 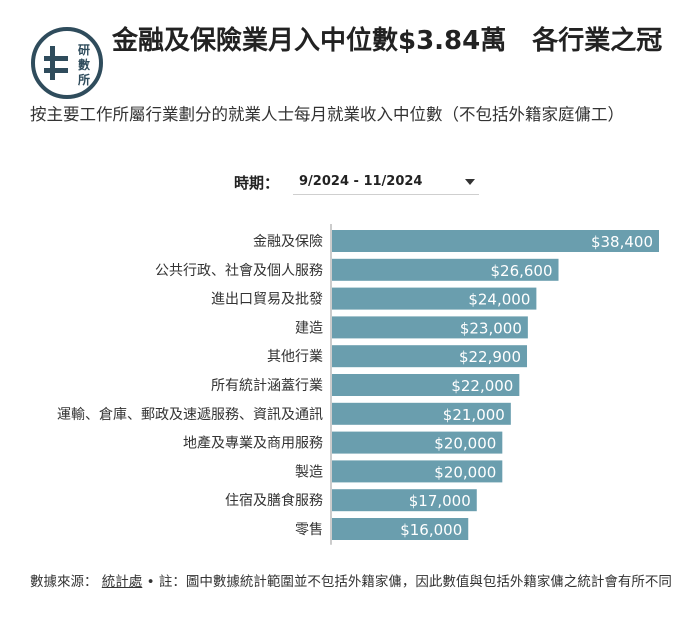 What do you see at coordinates (84, 64) in the screenshot?
I see `svg-text: 數` at bounding box center [84, 64].